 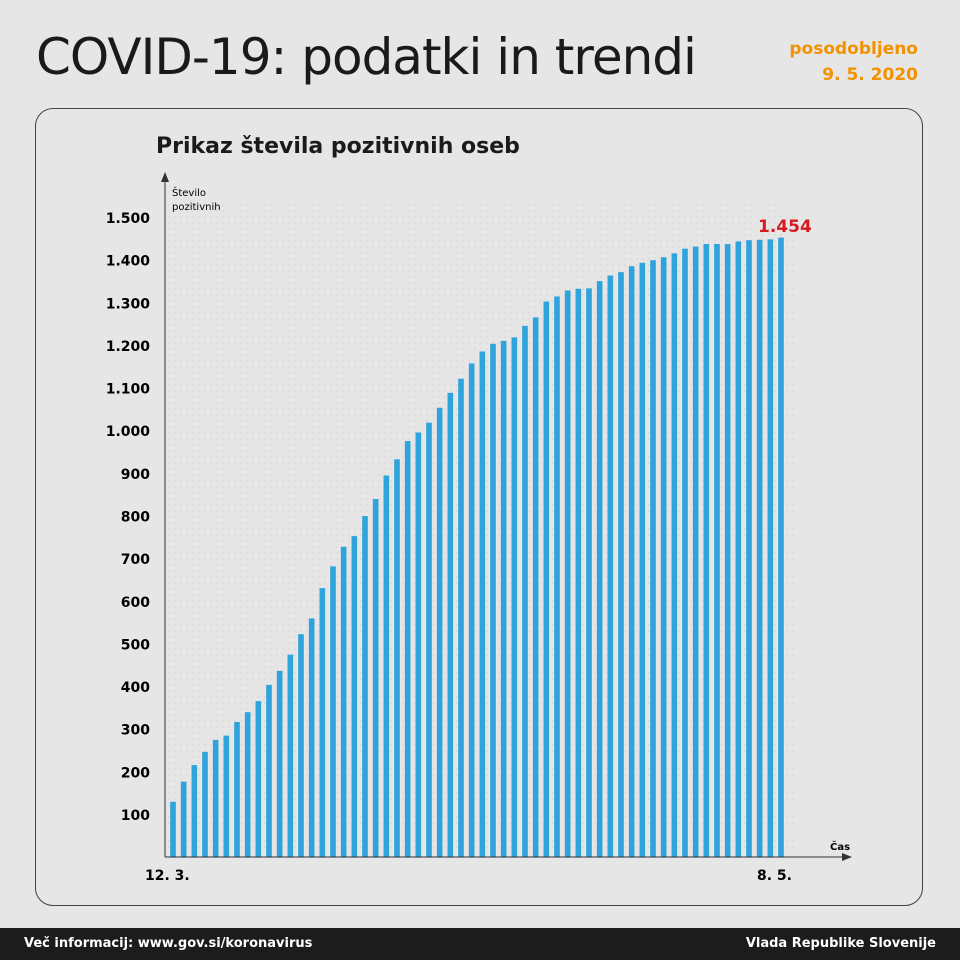 I want to click on x-last-label: 8. 5., so click(x=774, y=876).